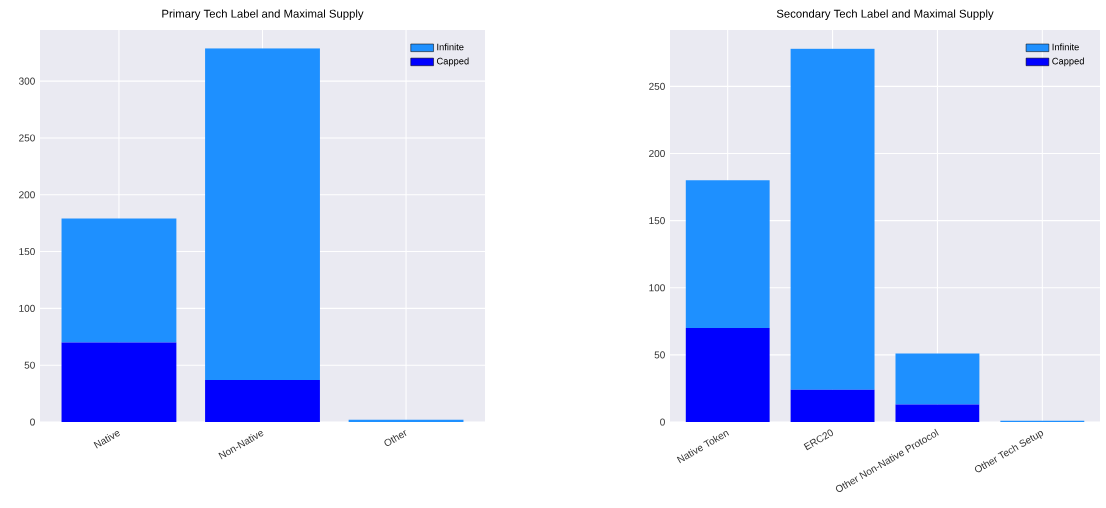 This screenshot has height=508, width=1106. What do you see at coordinates (885, 14) in the screenshot?
I see `chart-title: Secondary Tech Label and Maximal Supply` at bounding box center [885, 14].